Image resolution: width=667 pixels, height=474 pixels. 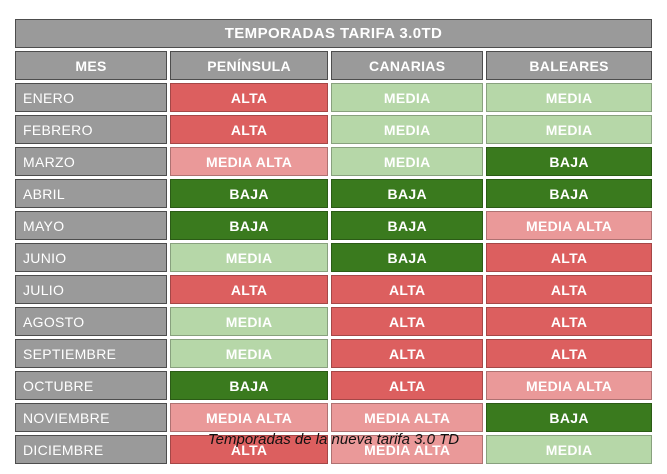 What do you see at coordinates (91, 417) in the screenshot?
I see `month-cell: NOVIEMBRE` at bounding box center [91, 417].